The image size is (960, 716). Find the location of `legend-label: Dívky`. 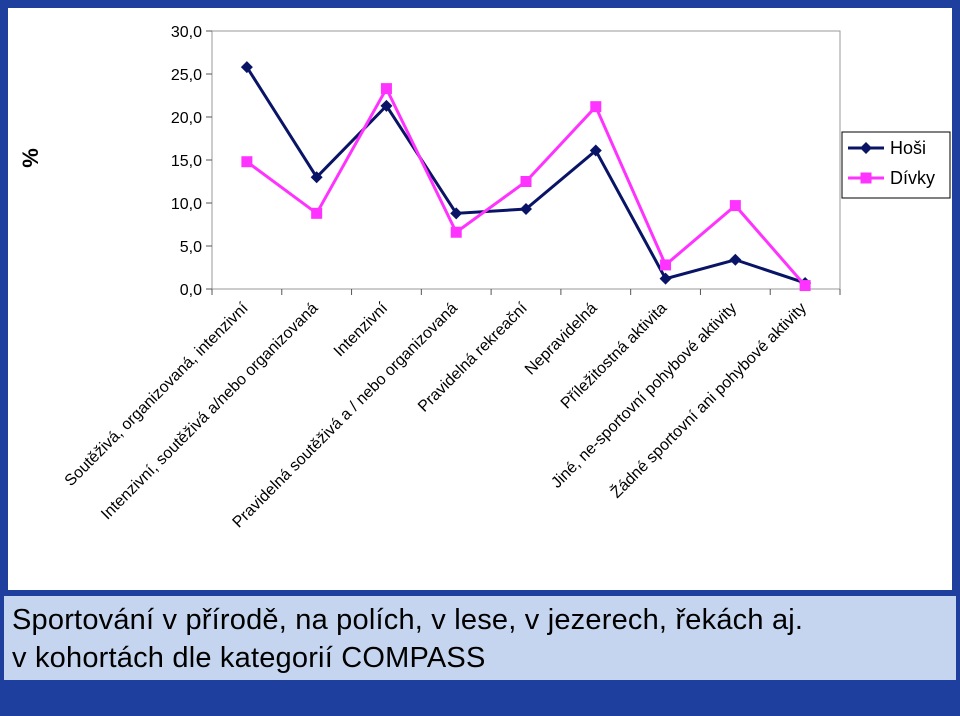

legend-label: Dívky is located at coordinates (912, 178).